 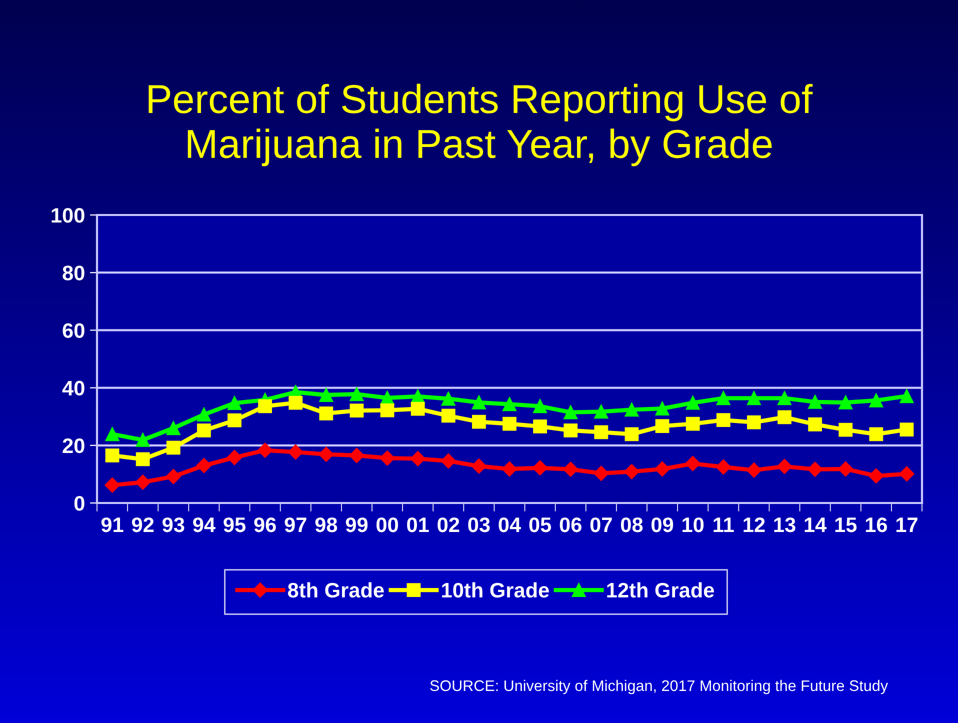 What do you see at coordinates (495, 590) in the screenshot?
I see `legend-label: 10th Grade` at bounding box center [495, 590].